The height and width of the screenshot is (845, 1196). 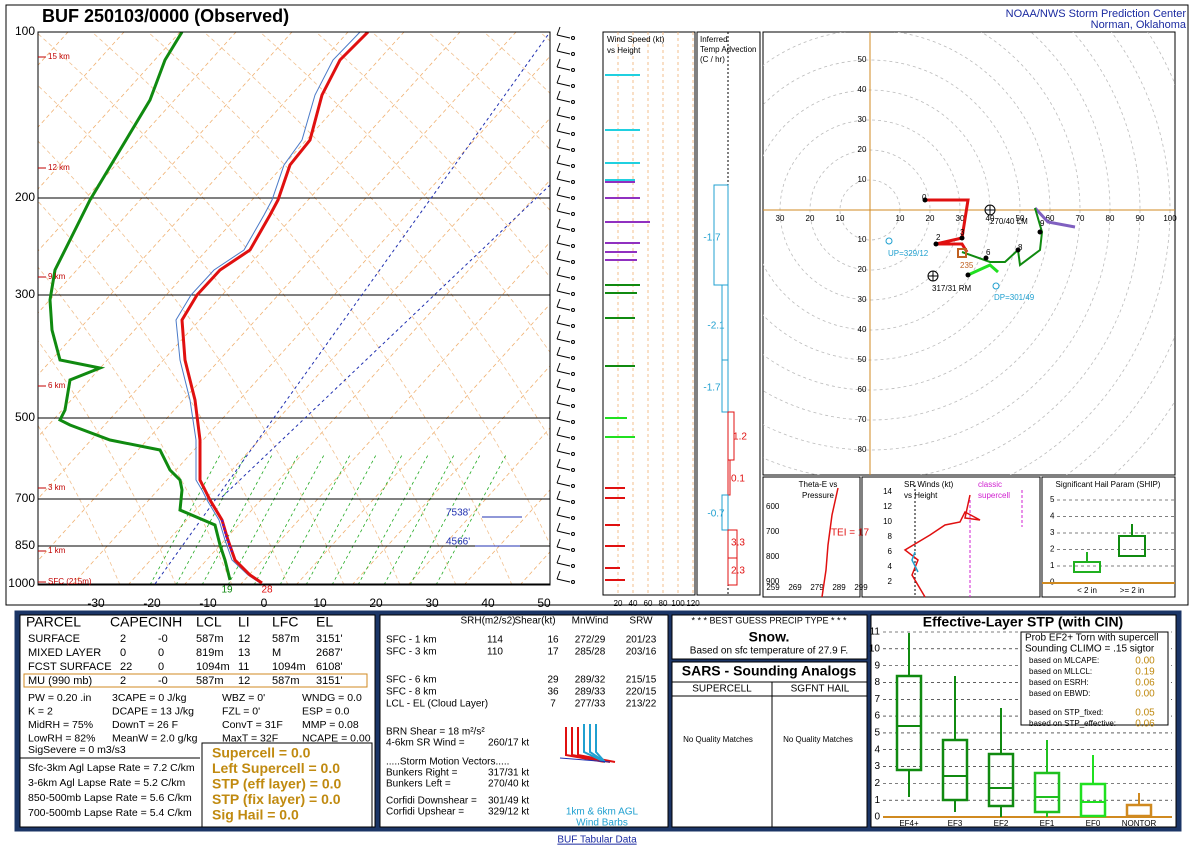 What do you see at coordinates (110, 813) in the screenshot?
I see `lapse-rate: 700-500mb Lapse Rate = 5.4 C/km` at bounding box center [110, 813].